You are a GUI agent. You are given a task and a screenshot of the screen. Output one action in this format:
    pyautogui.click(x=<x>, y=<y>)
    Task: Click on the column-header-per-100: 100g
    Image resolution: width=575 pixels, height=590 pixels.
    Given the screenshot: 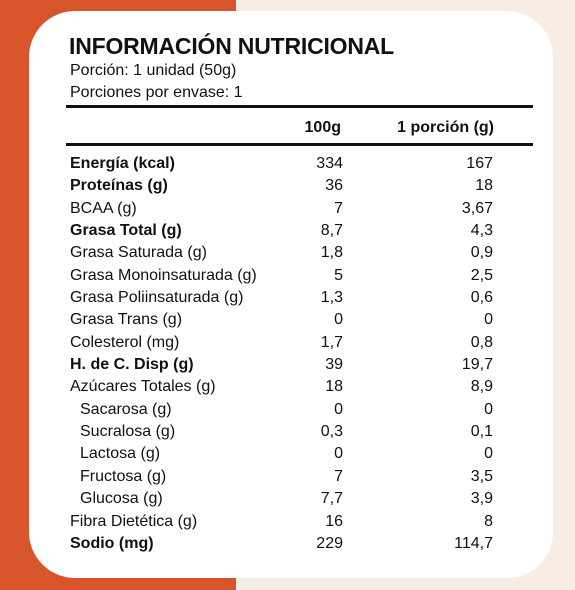 What is the action you would take?
    pyautogui.click(x=322, y=127)
    